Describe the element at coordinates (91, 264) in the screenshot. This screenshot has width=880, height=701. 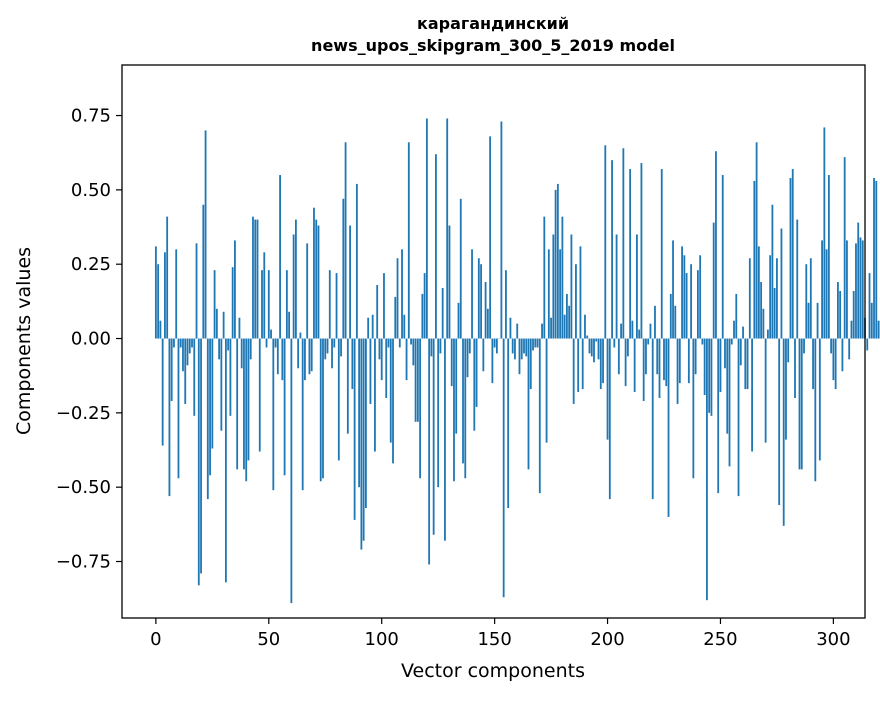
I see `y-tick-label-4: 0.25` at that location.